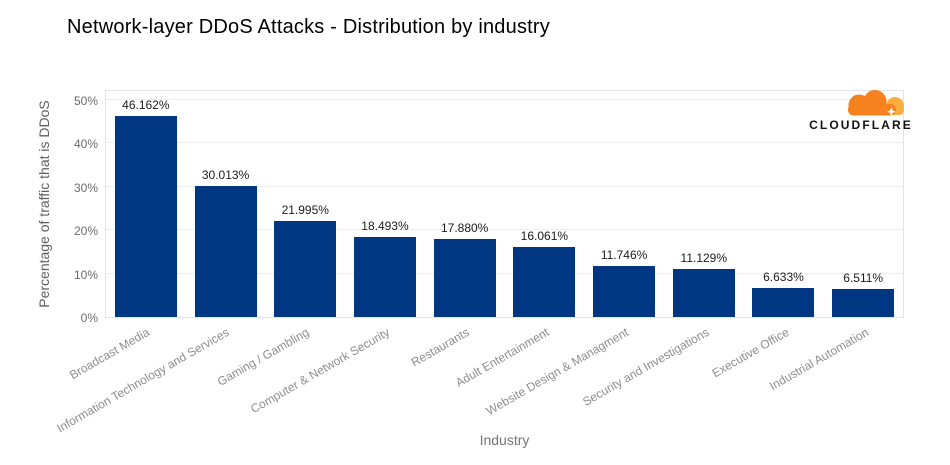  I want to click on y-tick-label: 50%, so click(85, 100).